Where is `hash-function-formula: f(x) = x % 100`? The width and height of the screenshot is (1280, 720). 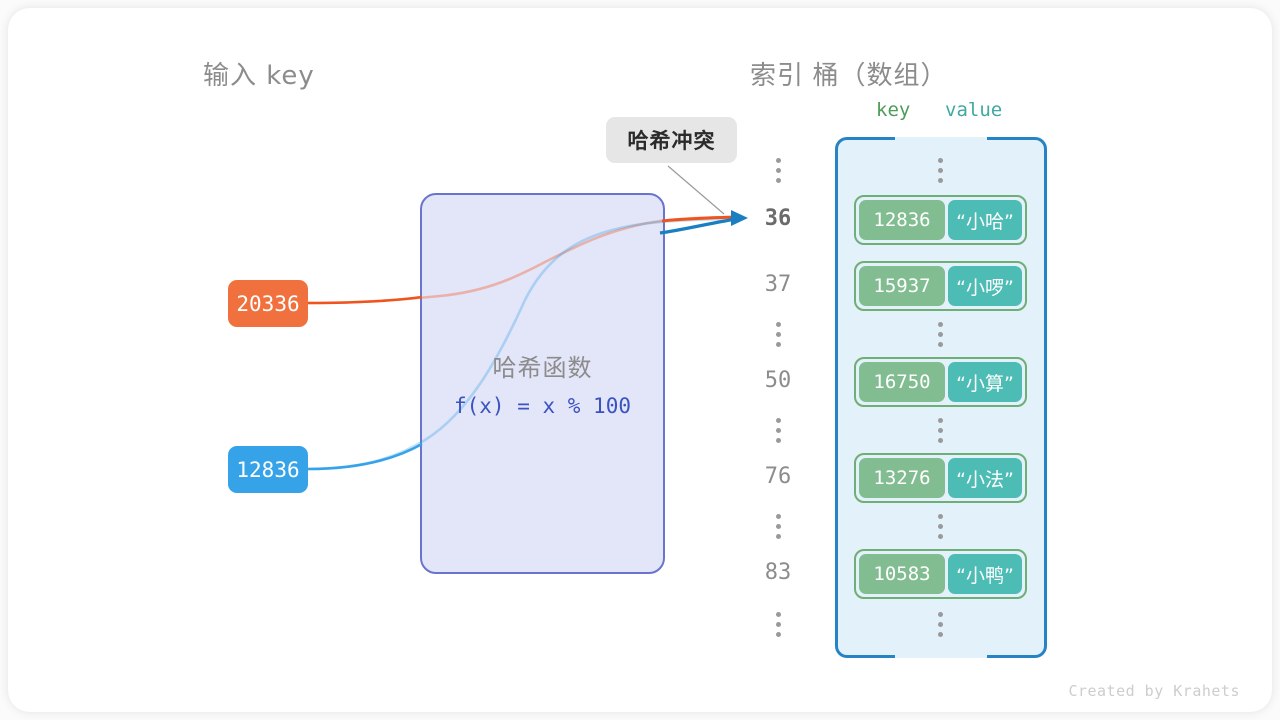 hash-function-formula: f(x) = x % 100 is located at coordinates (542, 406).